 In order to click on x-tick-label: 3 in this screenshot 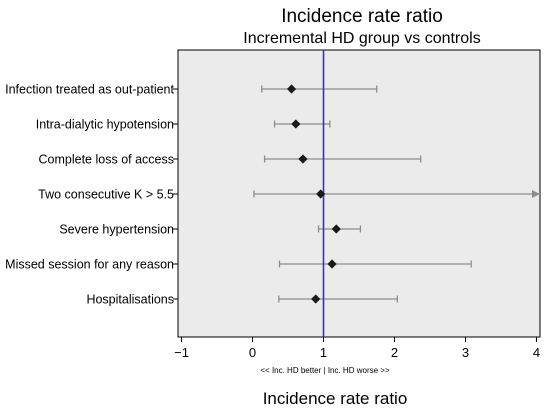, I will do `click(465, 352)`.